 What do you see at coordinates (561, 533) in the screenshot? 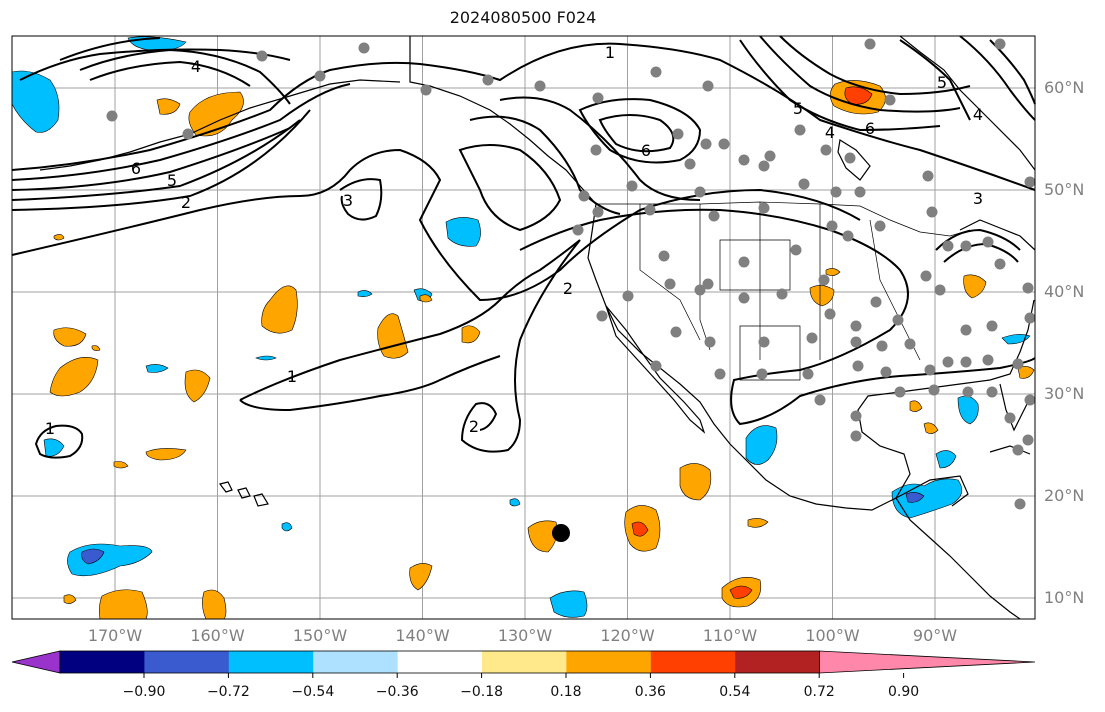
I see `storm-marker` at bounding box center [561, 533].